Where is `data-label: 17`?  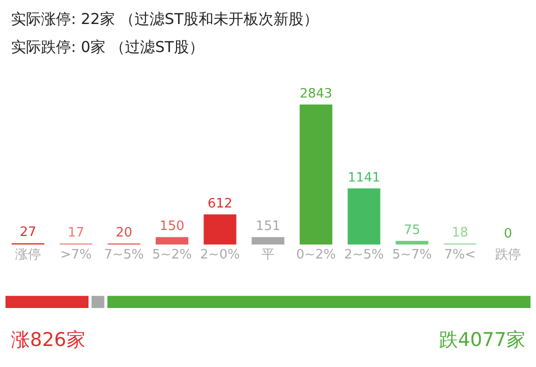 data-label: 17 is located at coordinates (76, 233).